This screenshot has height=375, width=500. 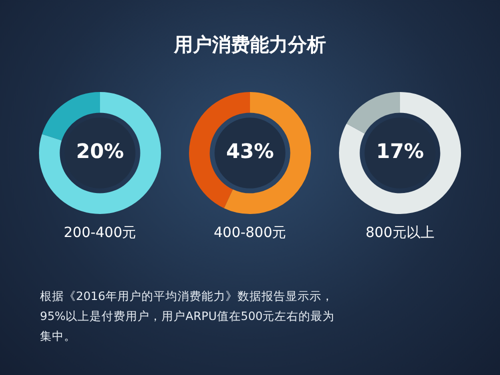 I want to click on text: 200-400元, so click(x=100, y=233).